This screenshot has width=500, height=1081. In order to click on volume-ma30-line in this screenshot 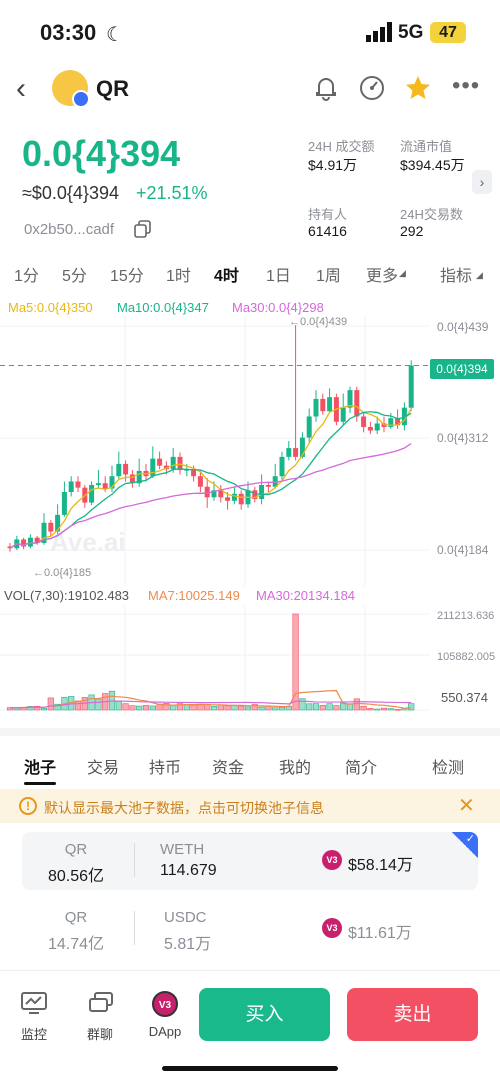, I will do `click(210, 704)`.